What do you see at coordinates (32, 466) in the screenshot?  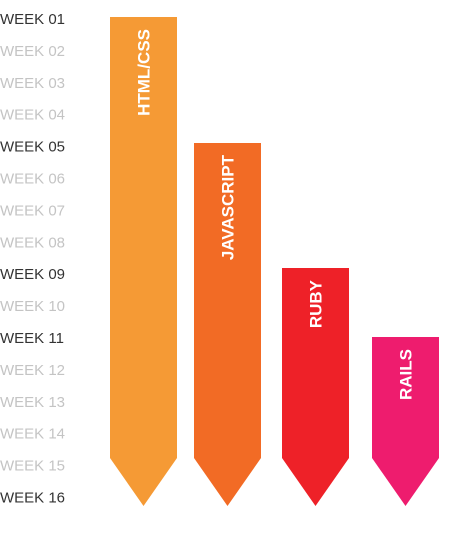 I see `week-label-15: WEEK 15` at bounding box center [32, 466].